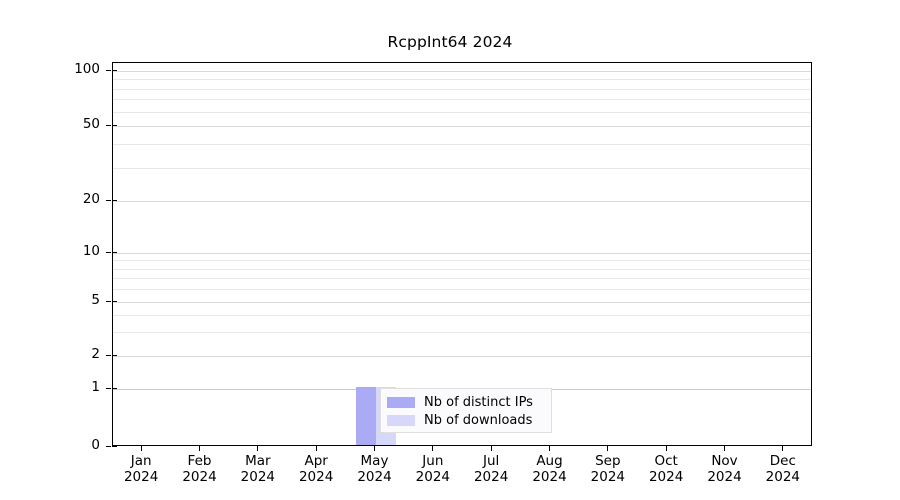 This screenshot has height=500, width=900. Describe the element at coordinates (666, 461) in the screenshot. I see `x-axis-tick-month: Oct` at that location.